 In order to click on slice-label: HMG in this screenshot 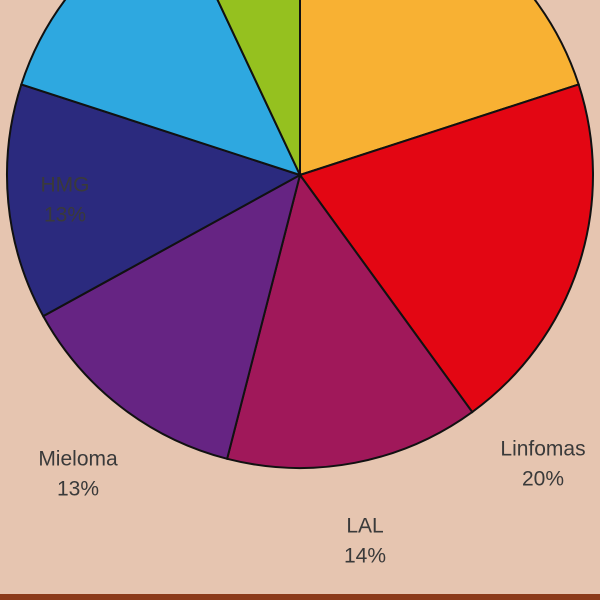, I will do `click(65, 185)`.